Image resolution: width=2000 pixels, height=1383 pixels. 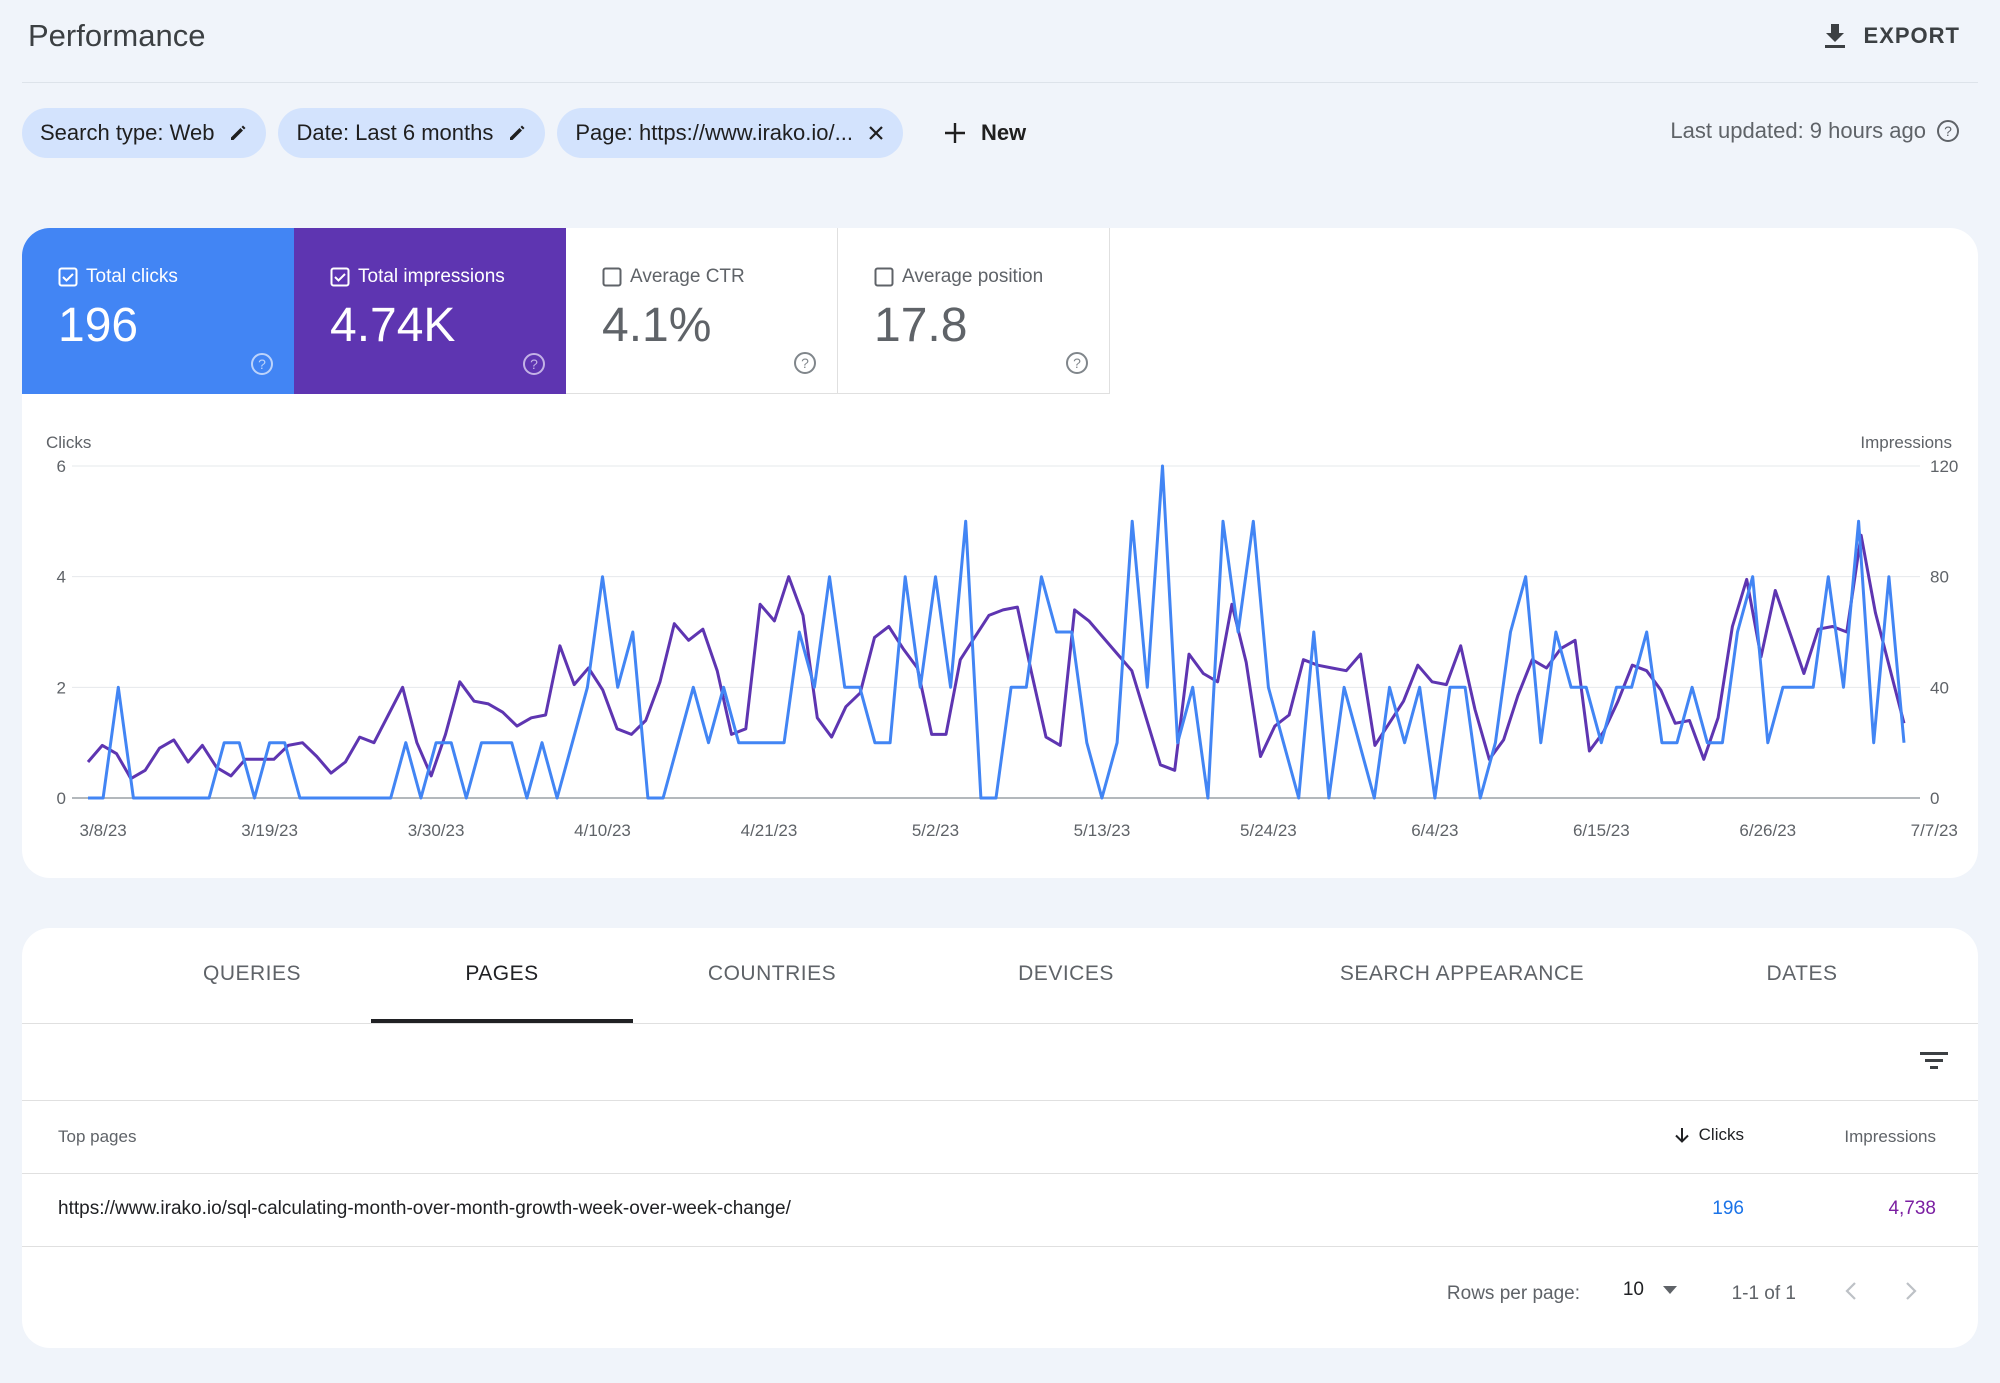 What do you see at coordinates (1102, 830) in the screenshot?
I see `x-tick-label: 5/13/23` at bounding box center [1102, 830].